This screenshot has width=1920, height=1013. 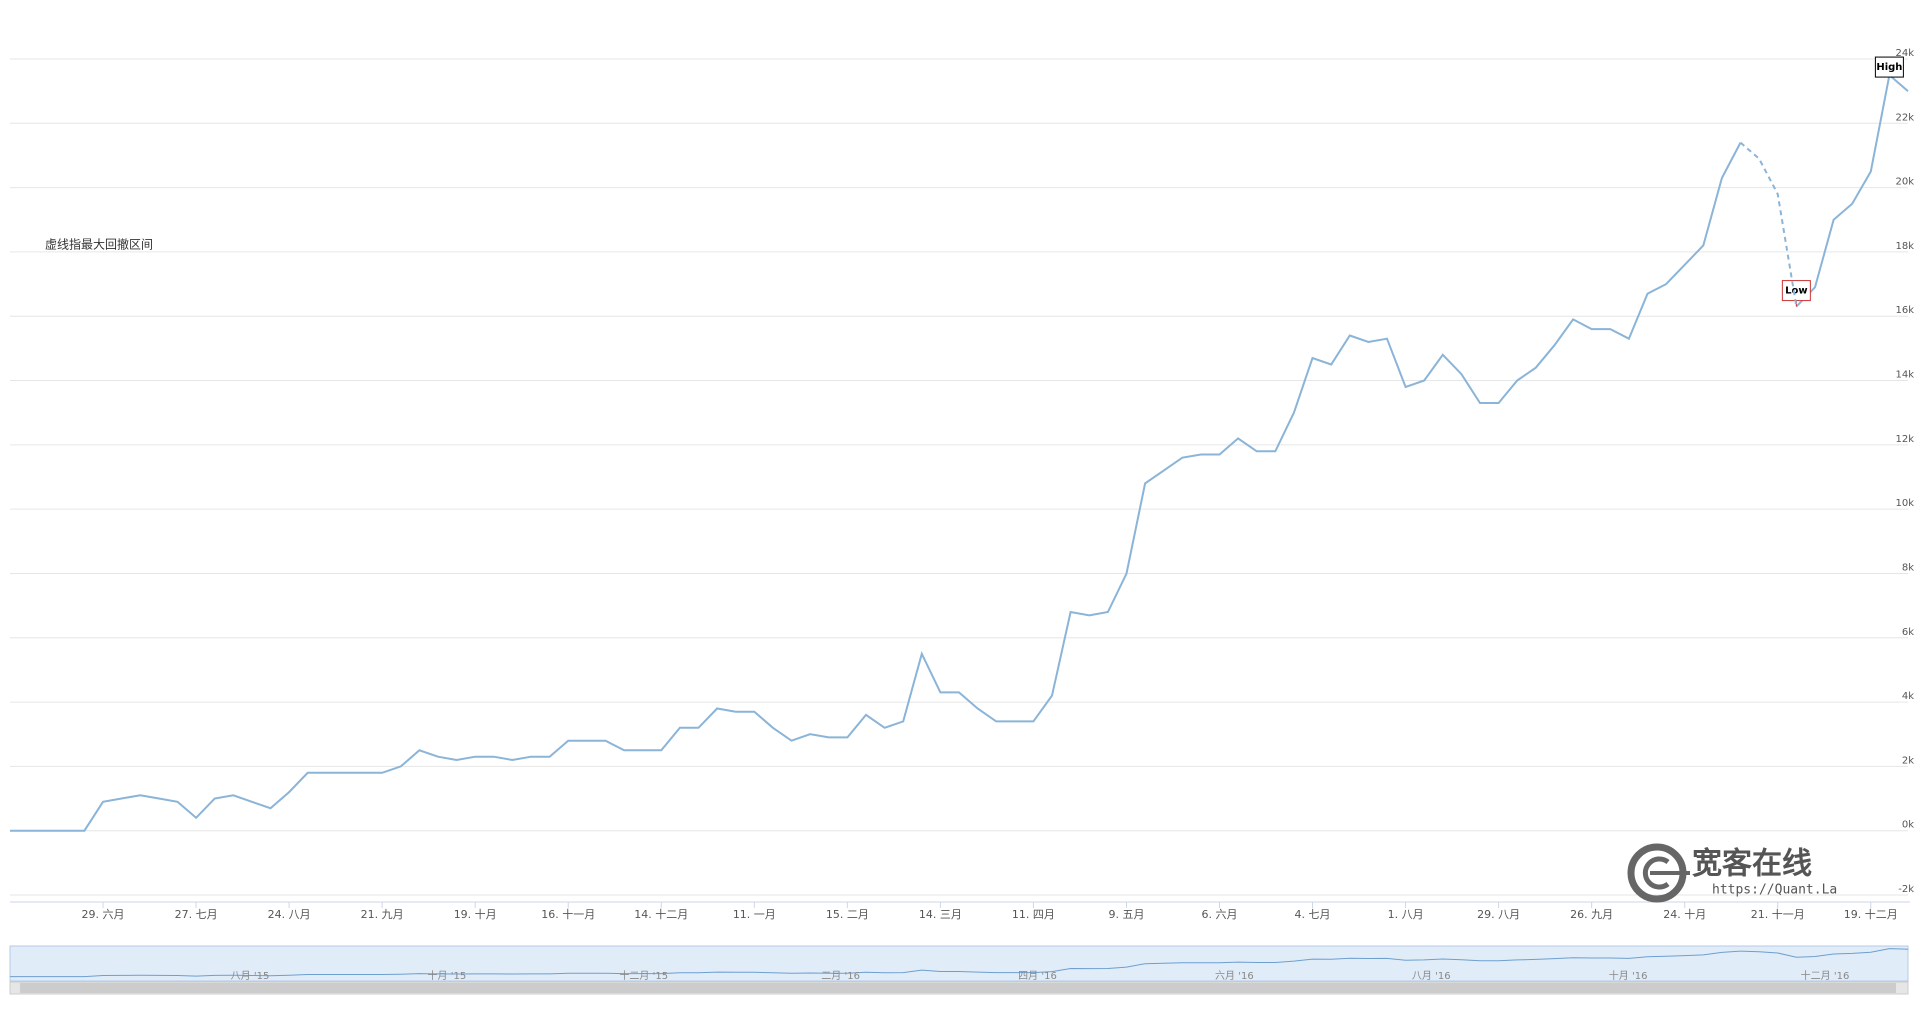 I want to click on navigator-label: 二月 '16, so click(x=840, y=976).